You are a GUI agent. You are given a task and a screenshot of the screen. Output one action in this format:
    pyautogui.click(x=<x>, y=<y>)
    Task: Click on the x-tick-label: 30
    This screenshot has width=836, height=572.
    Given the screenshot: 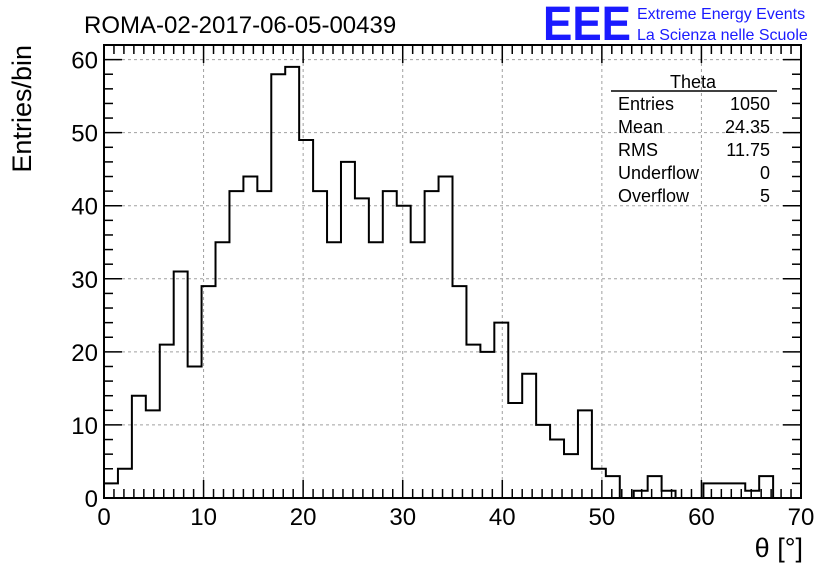 What is the action you would take?
    pyautogui.click(x=402, y=517)
    